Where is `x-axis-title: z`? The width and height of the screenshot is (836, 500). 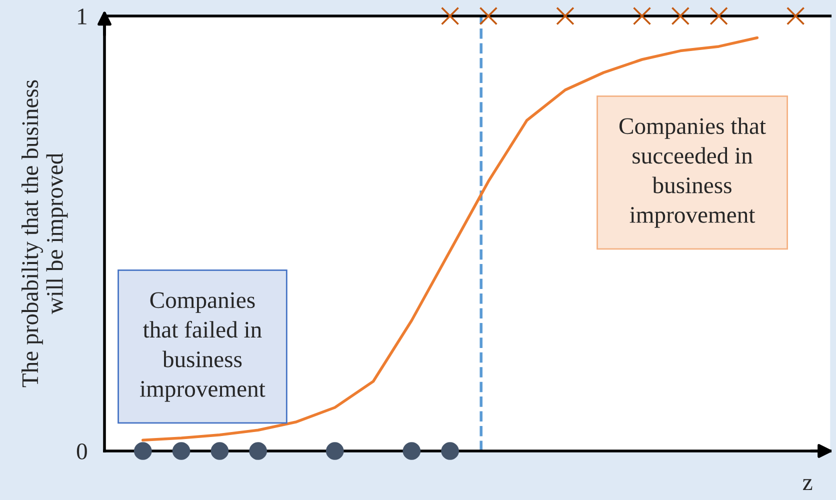 x-axis-title: z is located at coordinates (807, 484).